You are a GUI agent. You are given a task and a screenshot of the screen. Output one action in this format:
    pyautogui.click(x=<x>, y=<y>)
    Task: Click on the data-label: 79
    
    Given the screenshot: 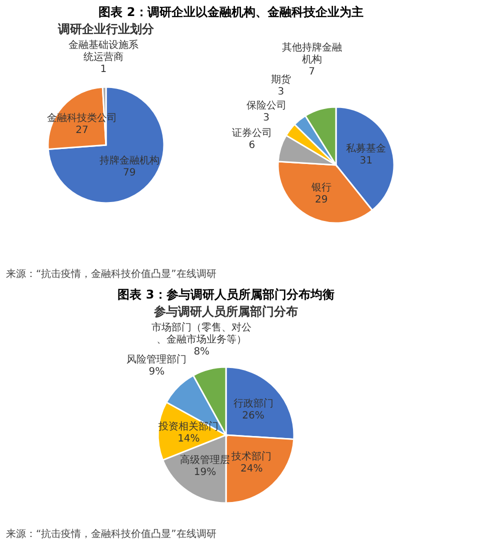 What is the action you would take?
    pyautogui.click(x=129, y=173)
    